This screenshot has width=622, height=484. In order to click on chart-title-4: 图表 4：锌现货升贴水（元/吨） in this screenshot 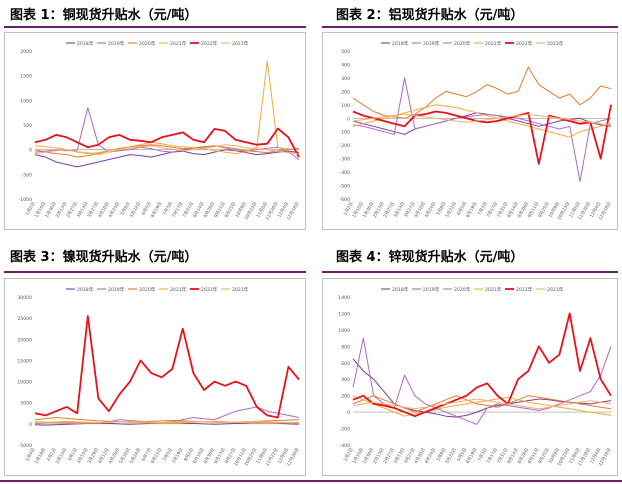, I will do `click(430, 257)`.